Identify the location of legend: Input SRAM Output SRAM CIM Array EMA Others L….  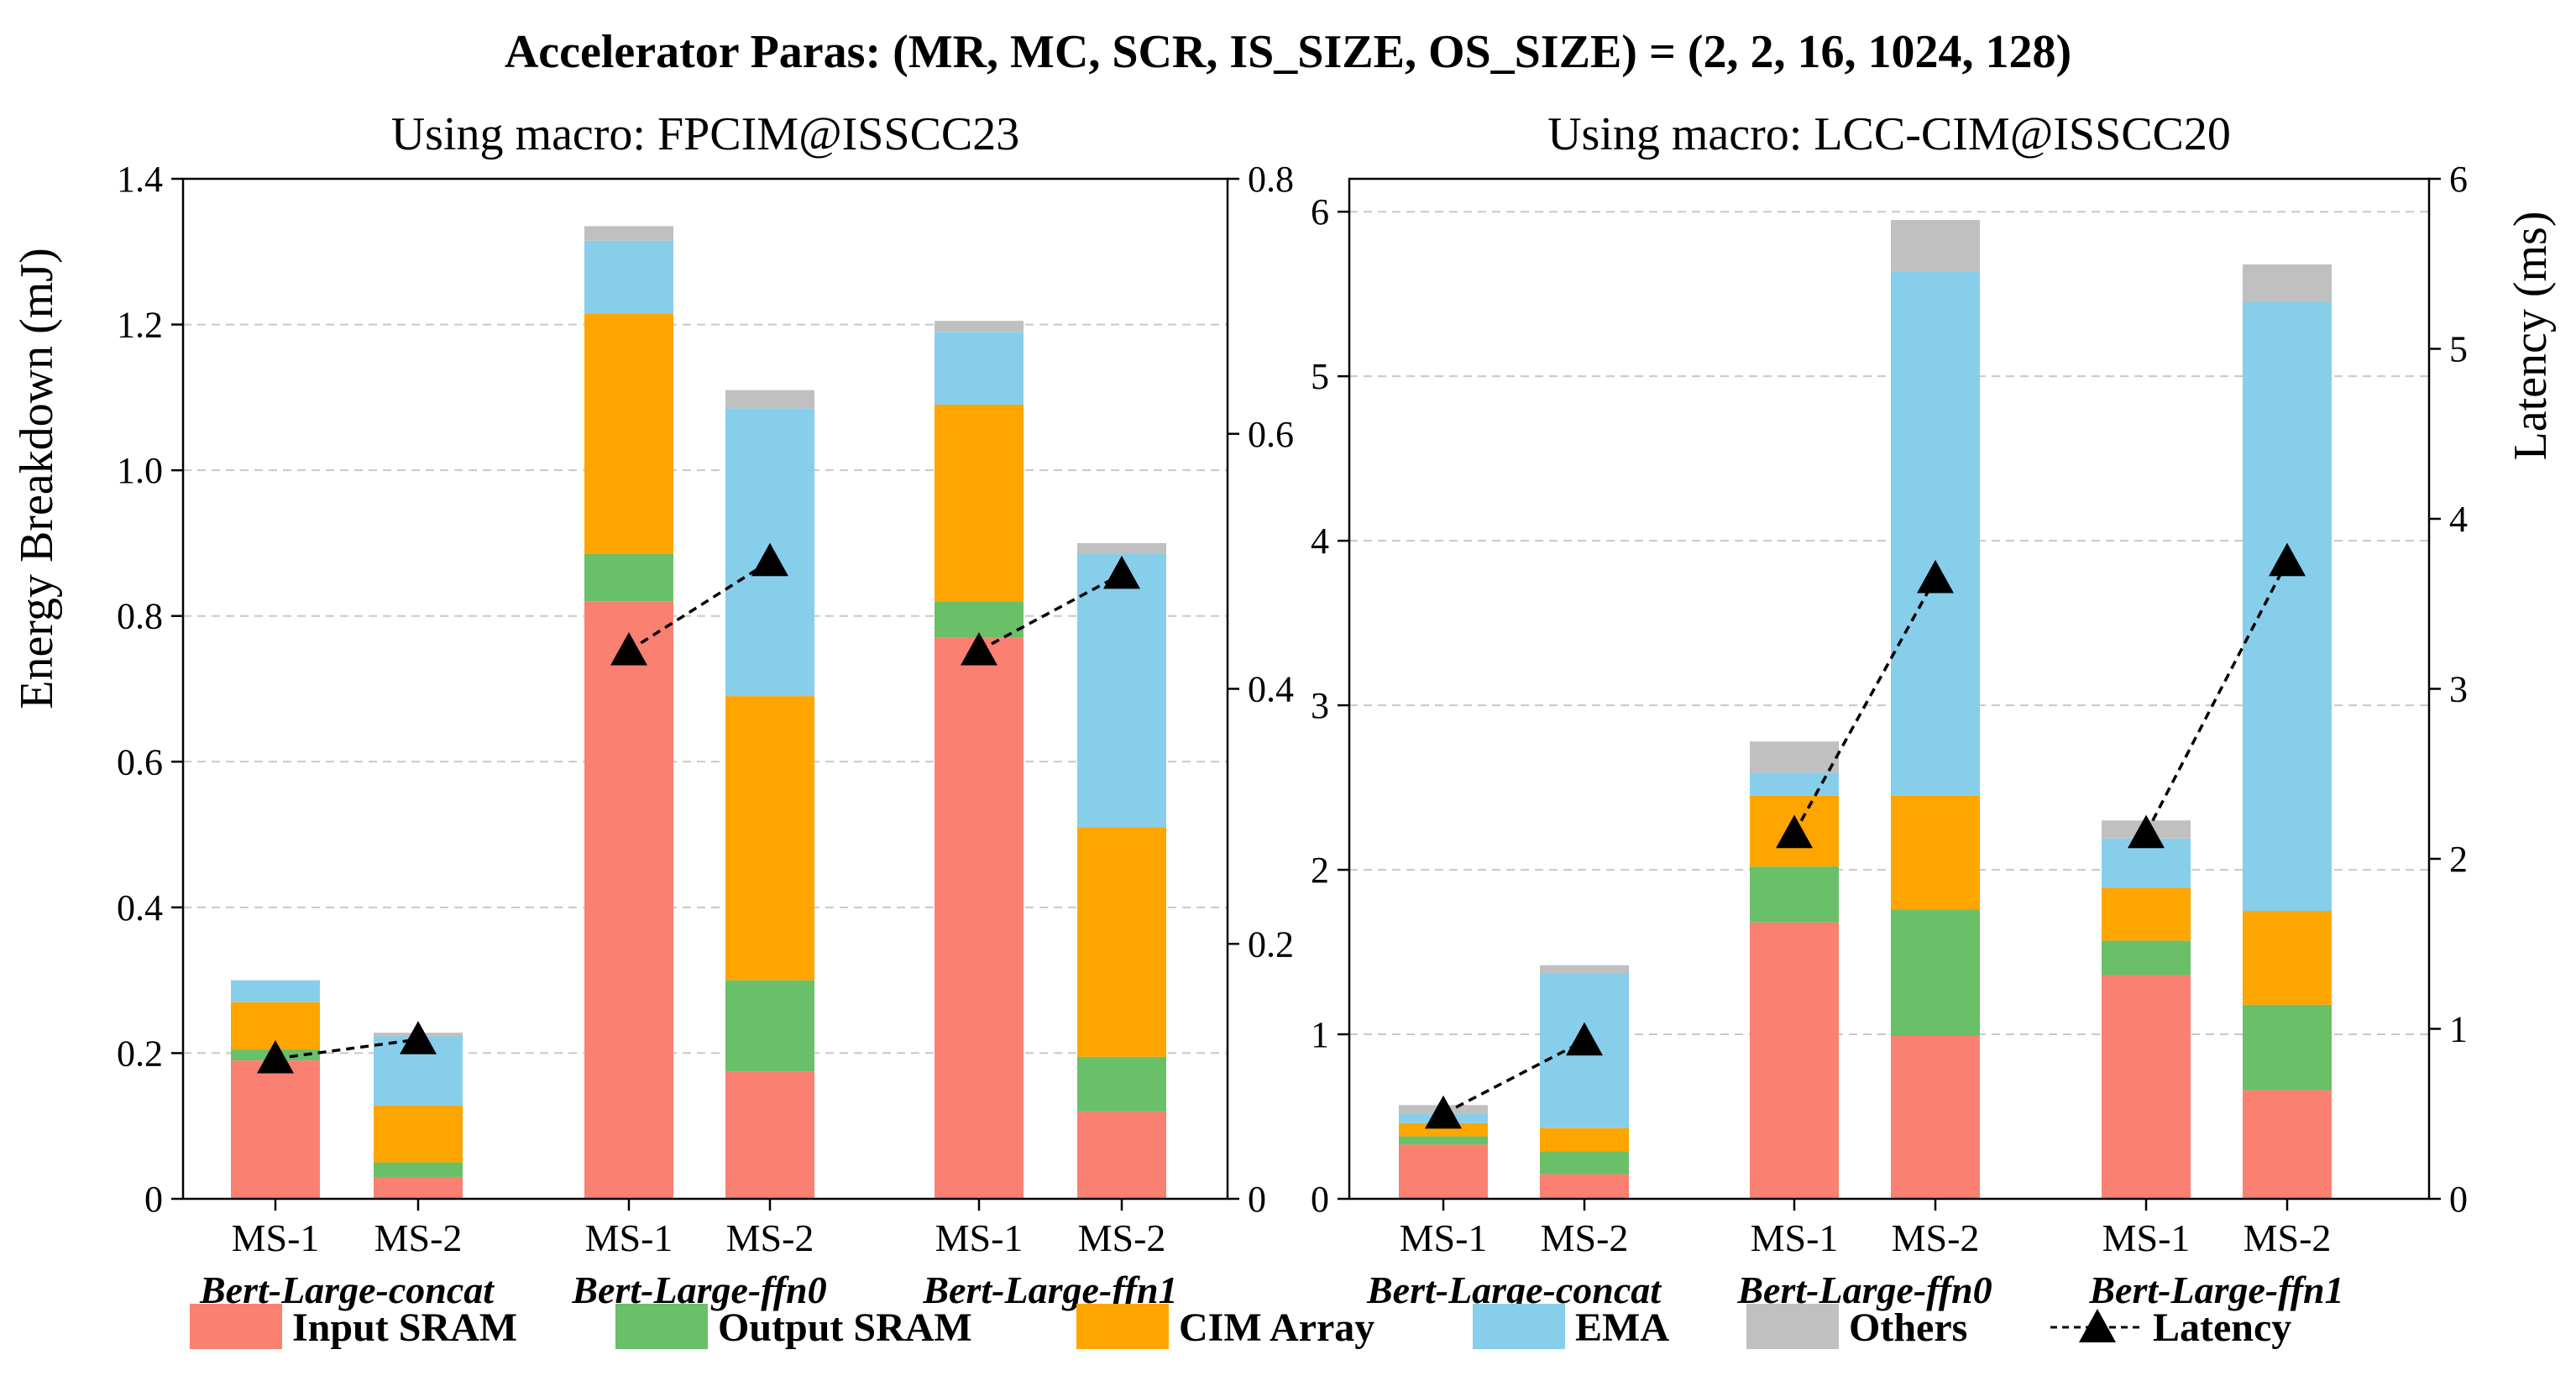
(1240, 1327).